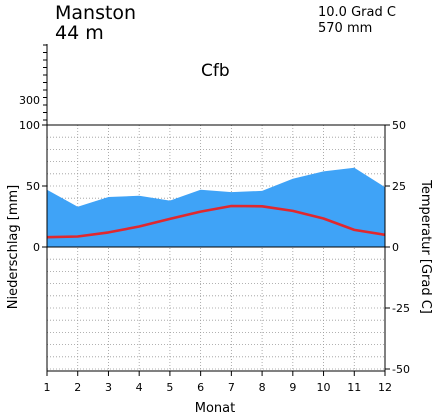 The width and height of the screenshot is (436, 415). I want to click on month-tick-label: 12, so click(385, 387).